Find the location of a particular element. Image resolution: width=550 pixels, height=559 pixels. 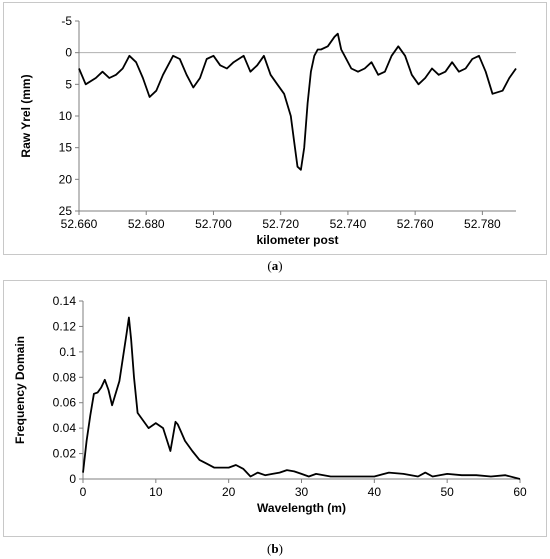

y-tick-label: 10 is located at coordinates (66, 116).